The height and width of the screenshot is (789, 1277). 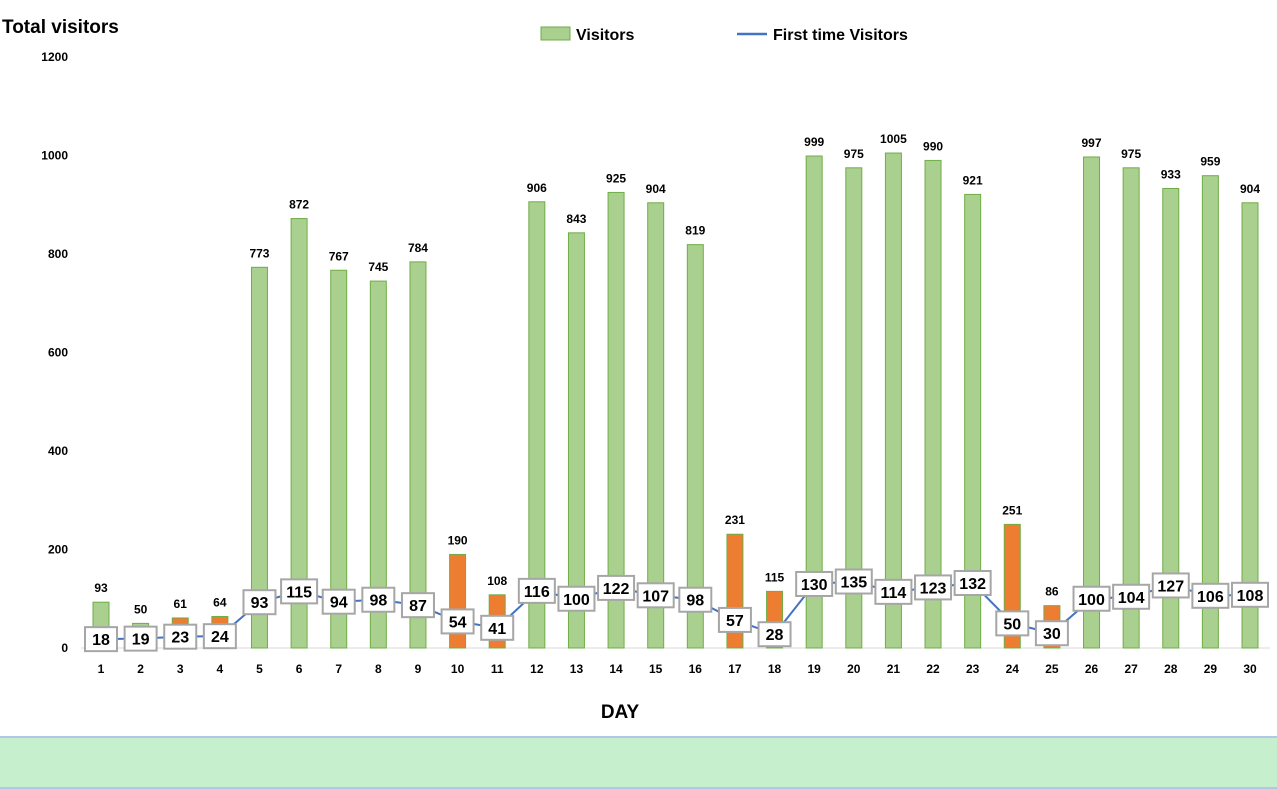 What do you see at coordinates (181, 604) in the screenshot?
I see `bar-value-label: 61` at bounding box center [181, 604].